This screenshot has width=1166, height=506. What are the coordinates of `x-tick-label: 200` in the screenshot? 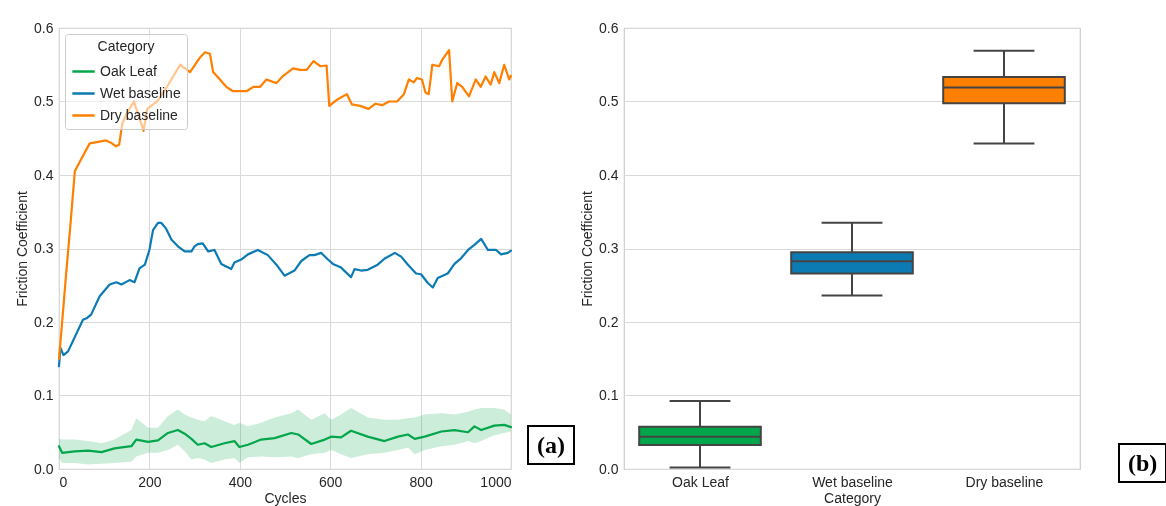 It's located at (150, 481).